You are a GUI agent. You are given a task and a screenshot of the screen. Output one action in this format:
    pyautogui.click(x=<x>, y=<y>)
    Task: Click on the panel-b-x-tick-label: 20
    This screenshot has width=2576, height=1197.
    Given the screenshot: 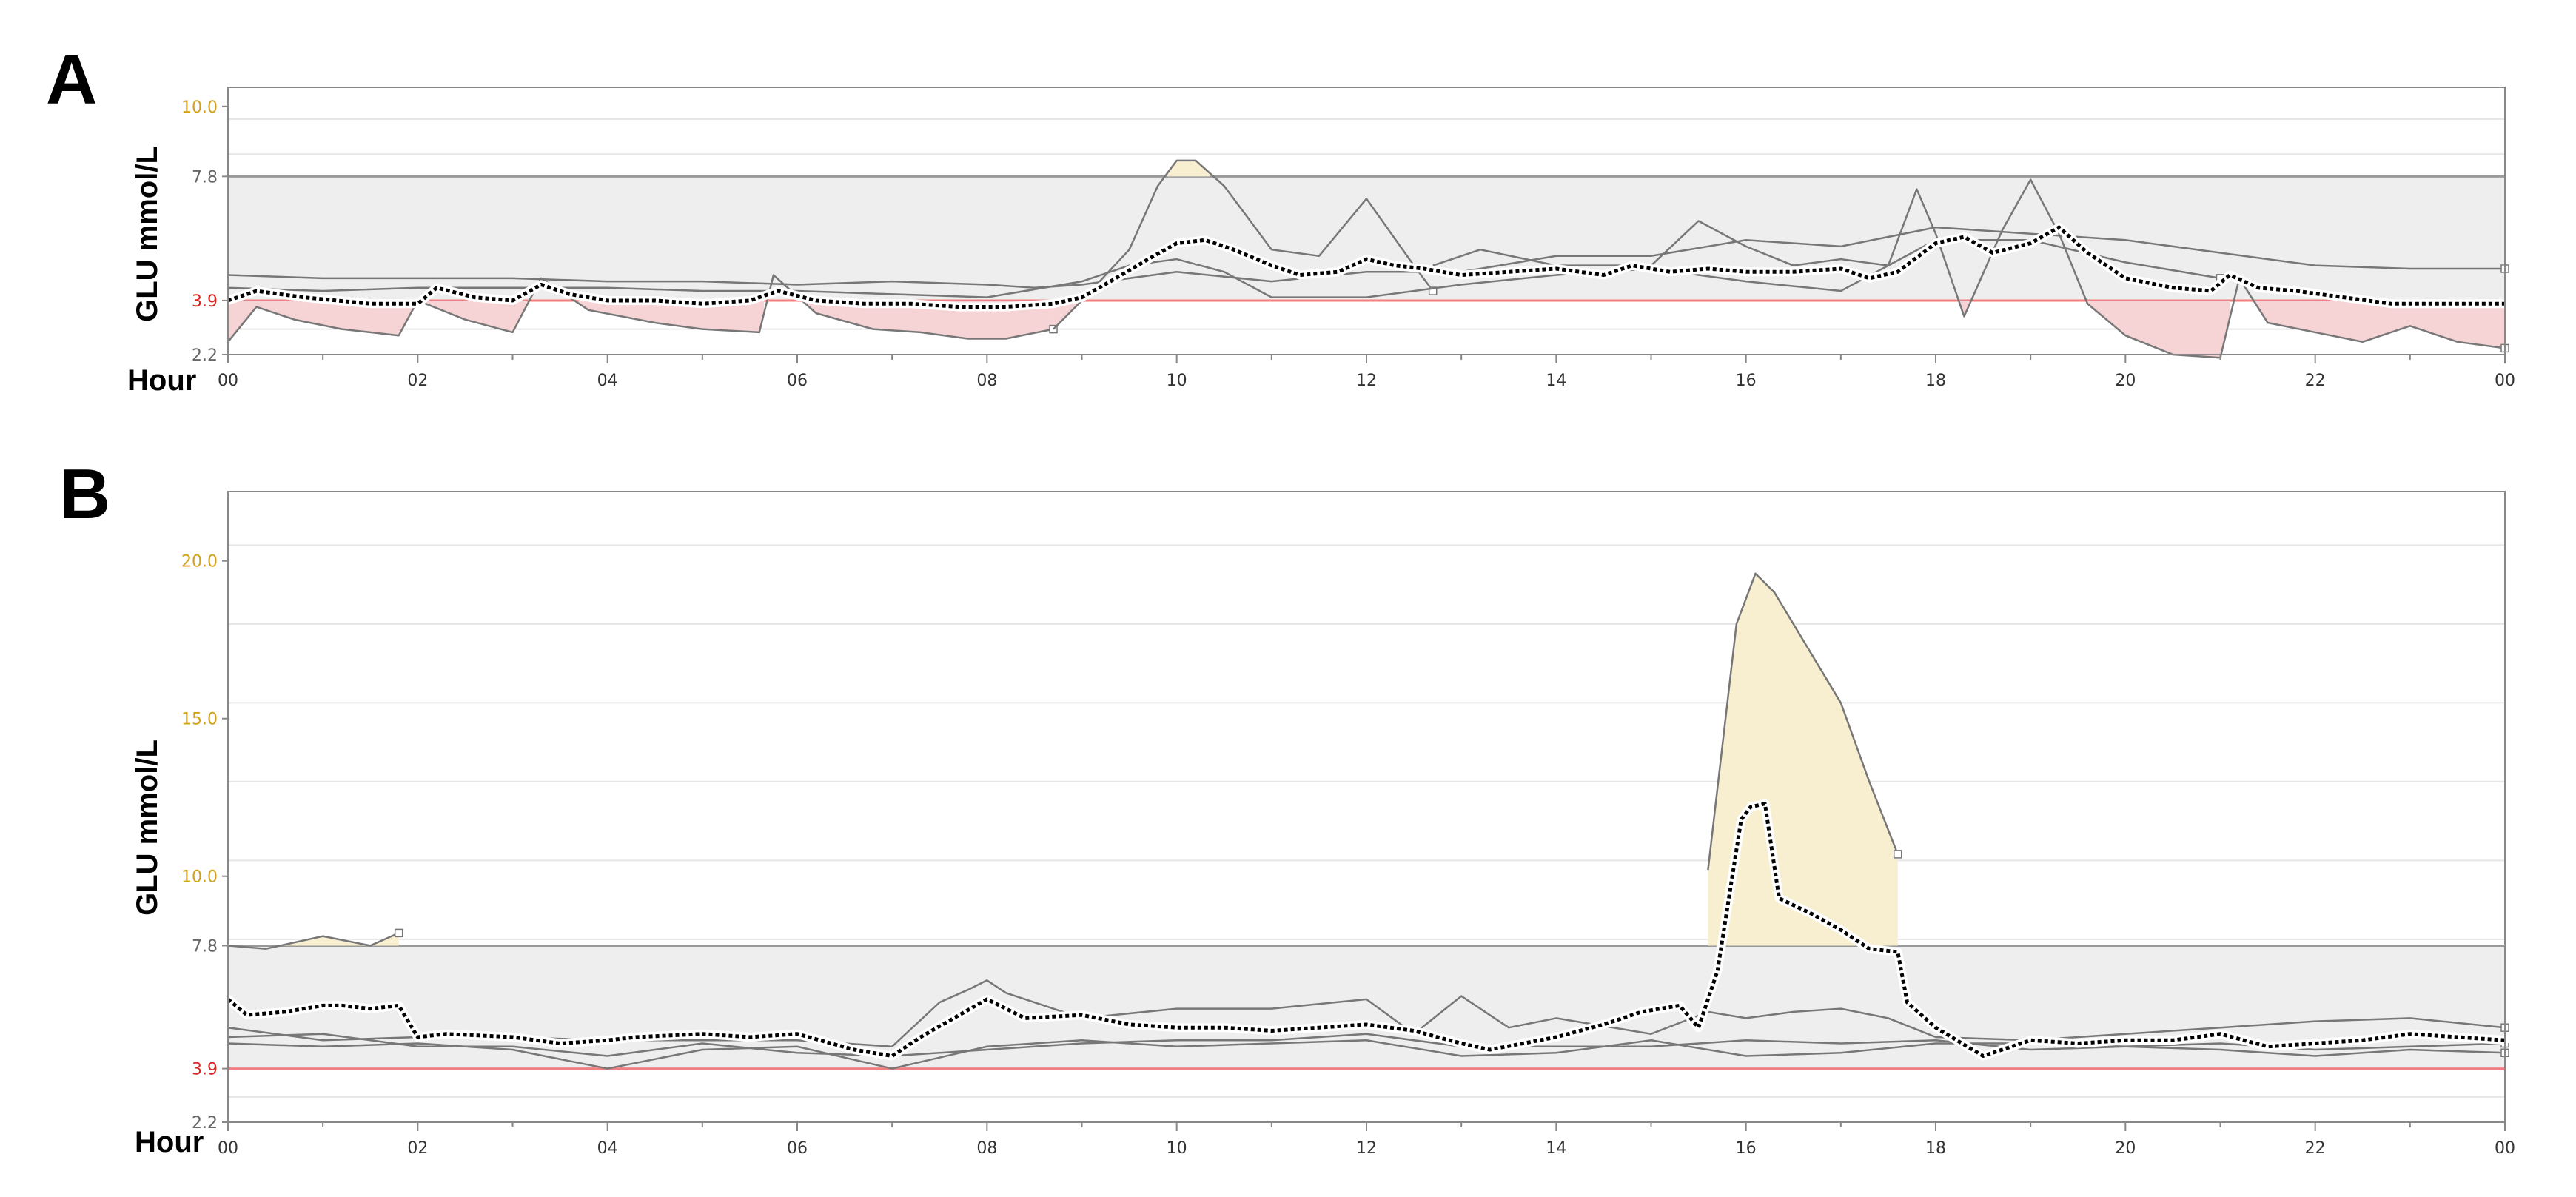 What is the action you would take?
    pyautogui.click(x=2125, y=1148)
    